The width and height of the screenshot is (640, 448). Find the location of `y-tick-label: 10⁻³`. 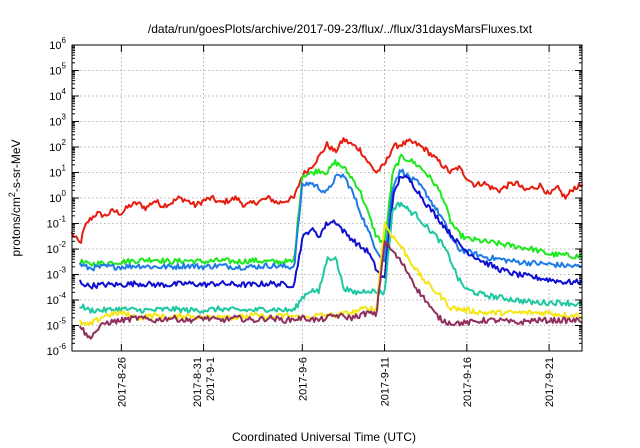

y-tick-label: 10⁻³ is located at coordinates (57, 274).